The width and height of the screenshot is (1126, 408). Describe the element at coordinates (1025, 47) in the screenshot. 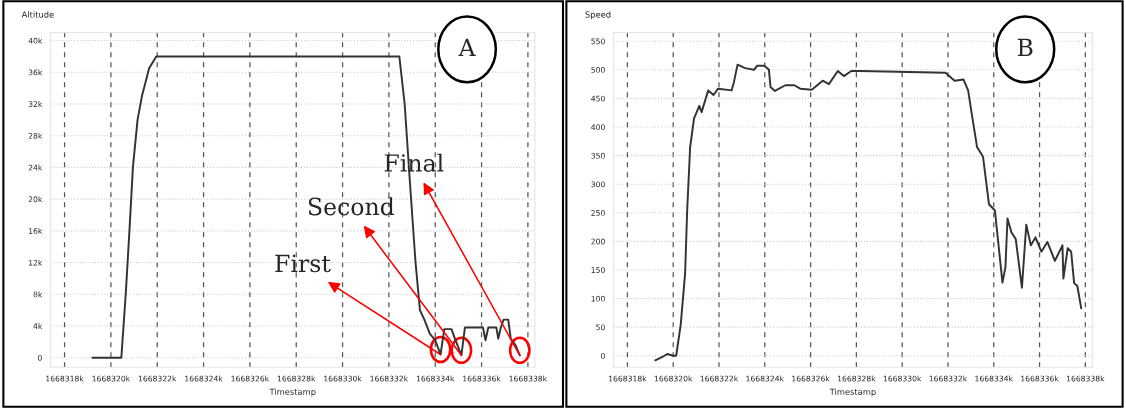

I see `annotation: B` at that location.